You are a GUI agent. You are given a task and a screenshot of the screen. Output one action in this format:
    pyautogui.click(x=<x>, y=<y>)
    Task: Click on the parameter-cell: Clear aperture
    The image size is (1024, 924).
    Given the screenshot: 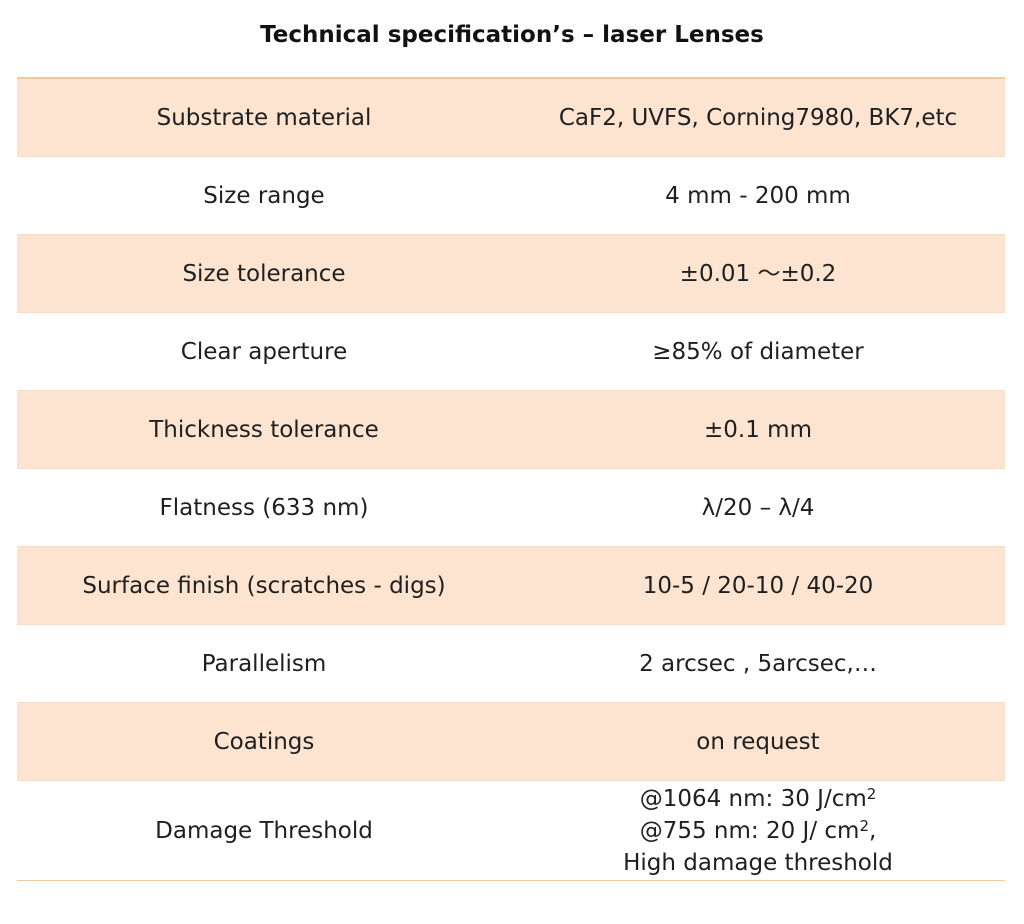 What is the action you would take?
    pyautogui.click(x=264, y=351)
    